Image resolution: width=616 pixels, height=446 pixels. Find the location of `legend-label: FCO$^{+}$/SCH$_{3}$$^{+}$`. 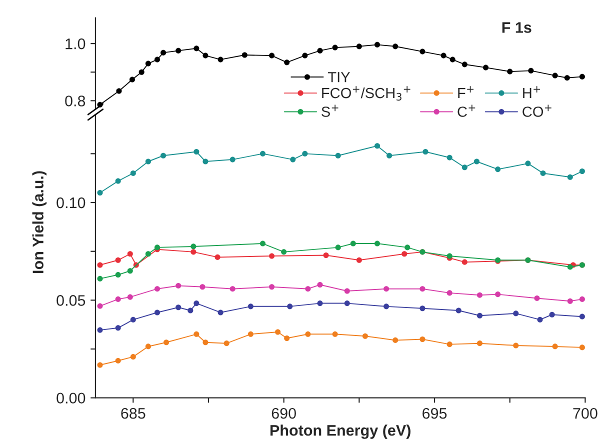

legend-label: FCO$^{+}$/SCH$_{3}$$^{+}$ is located at coordinates (366, 93).